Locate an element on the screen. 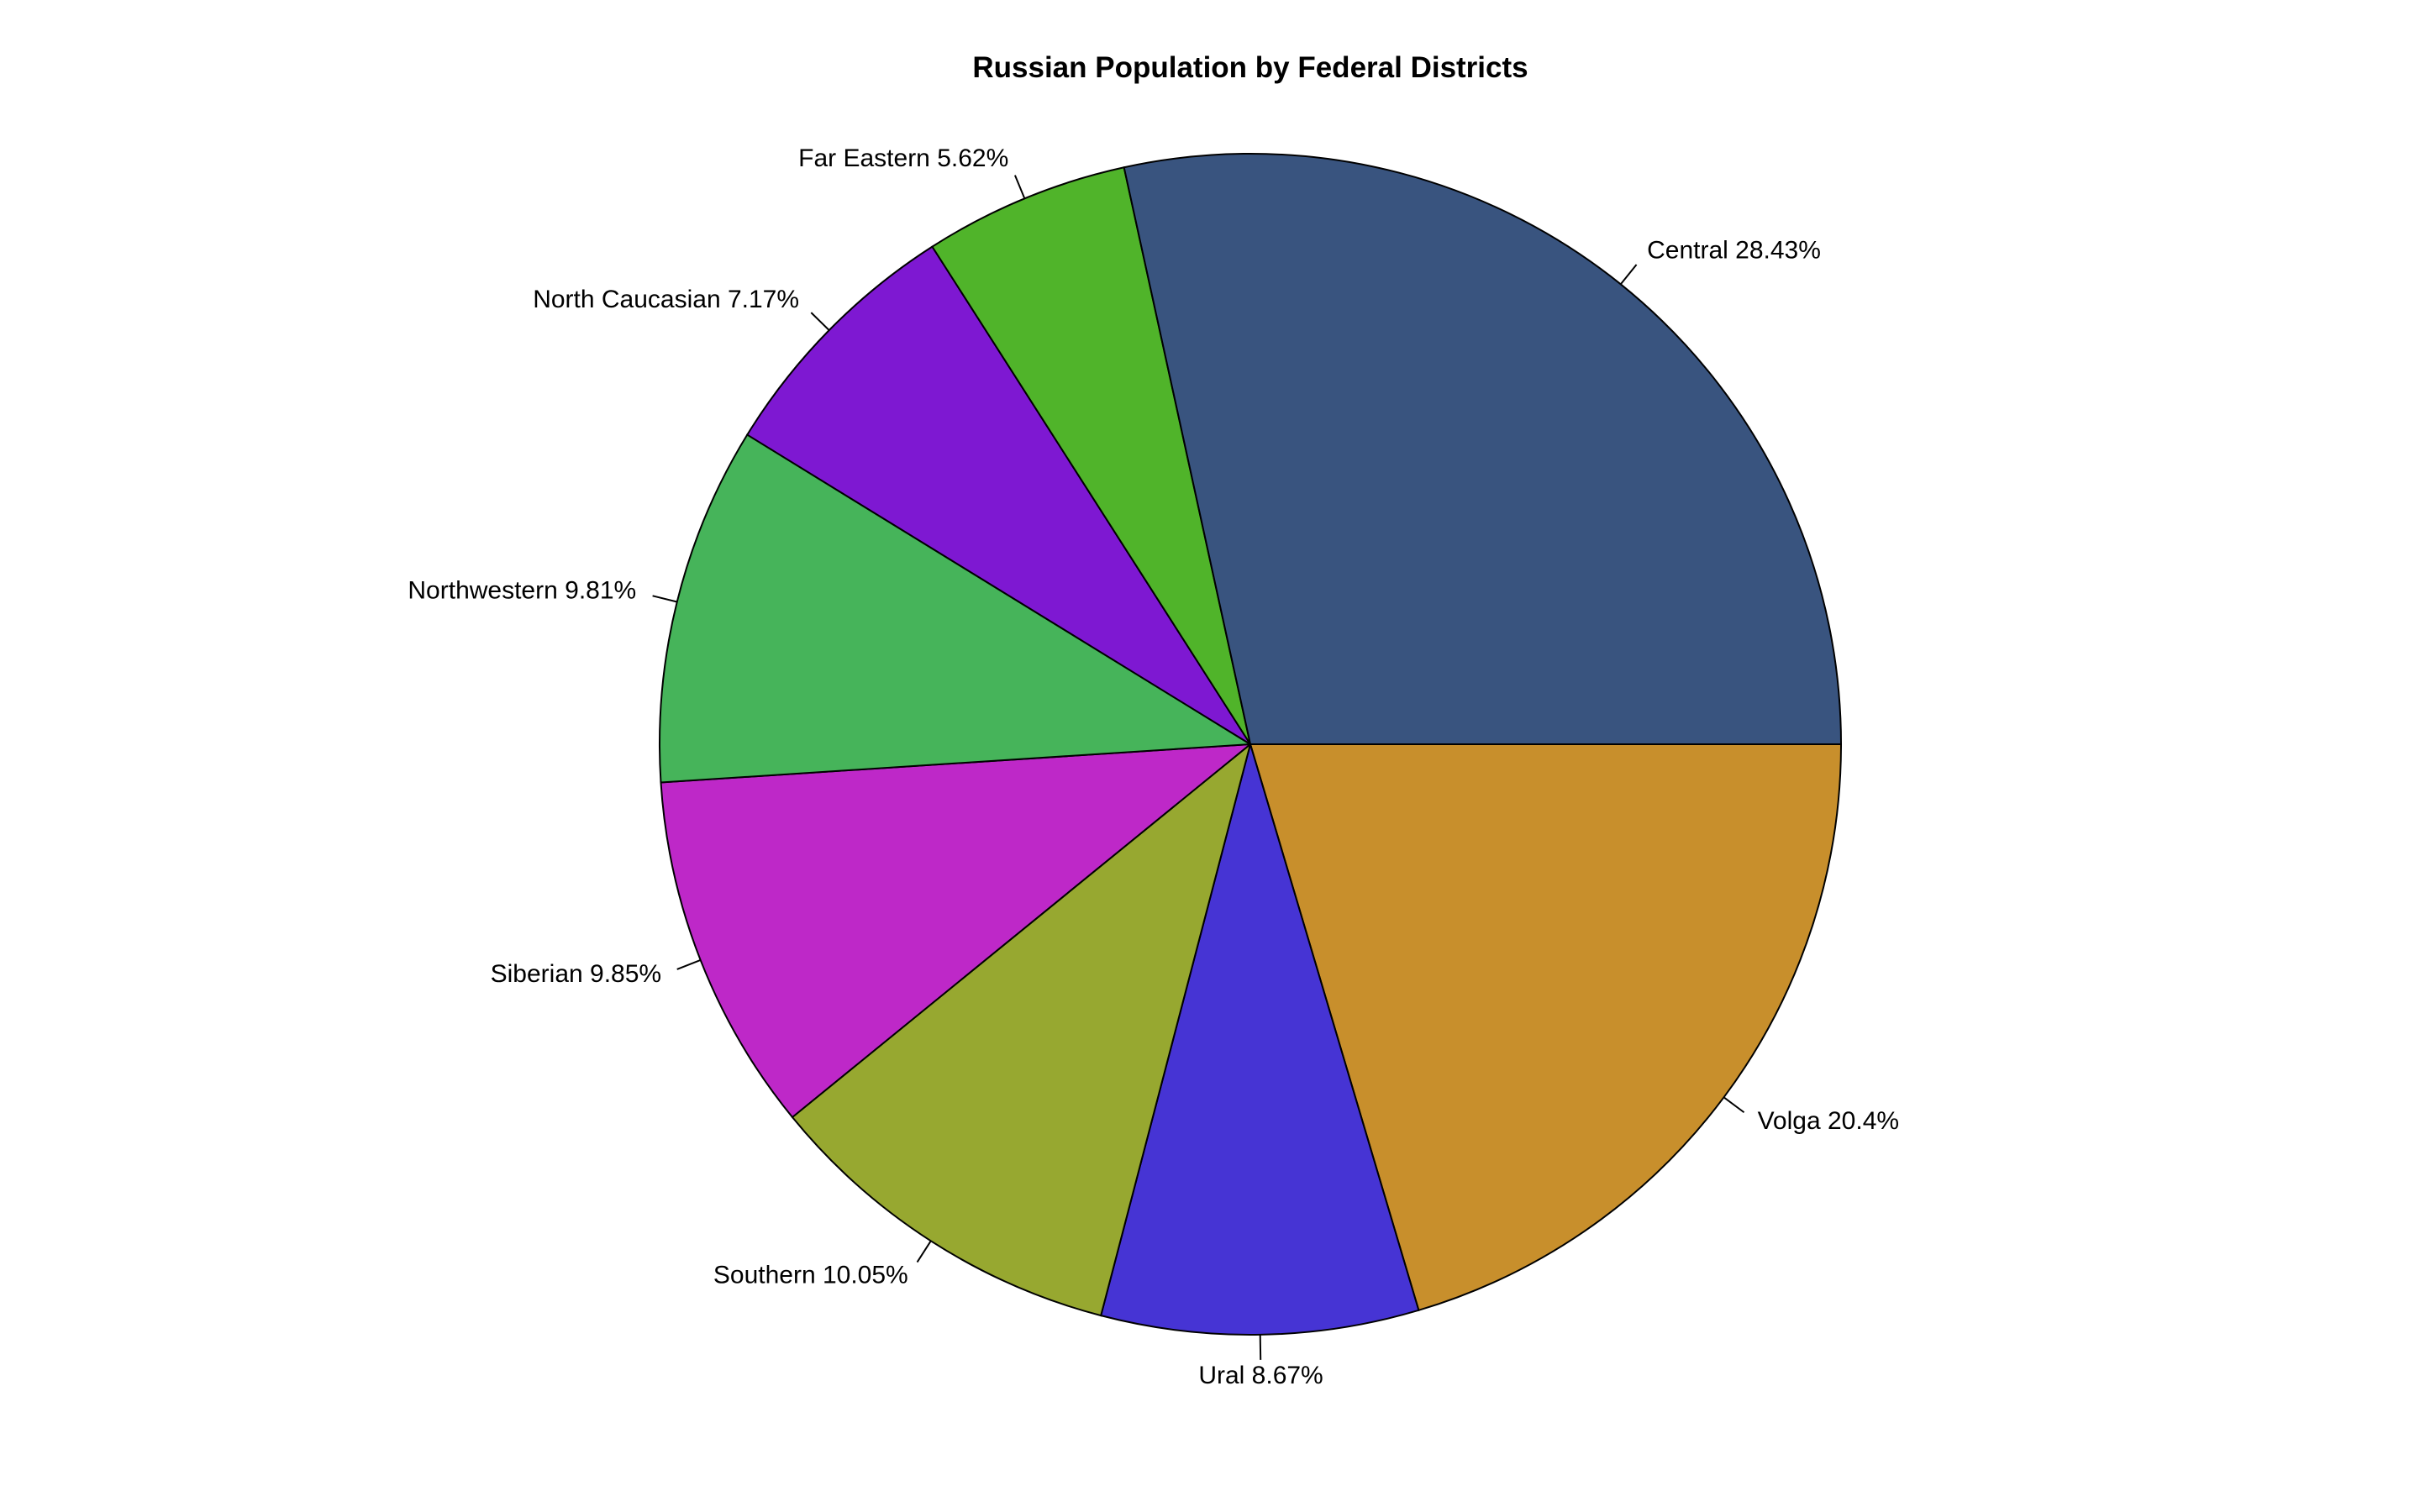 The height and width of the screenshot is (1512, 2420). slice-label: Siberian 9.85% is located at coordinates (576, 974).